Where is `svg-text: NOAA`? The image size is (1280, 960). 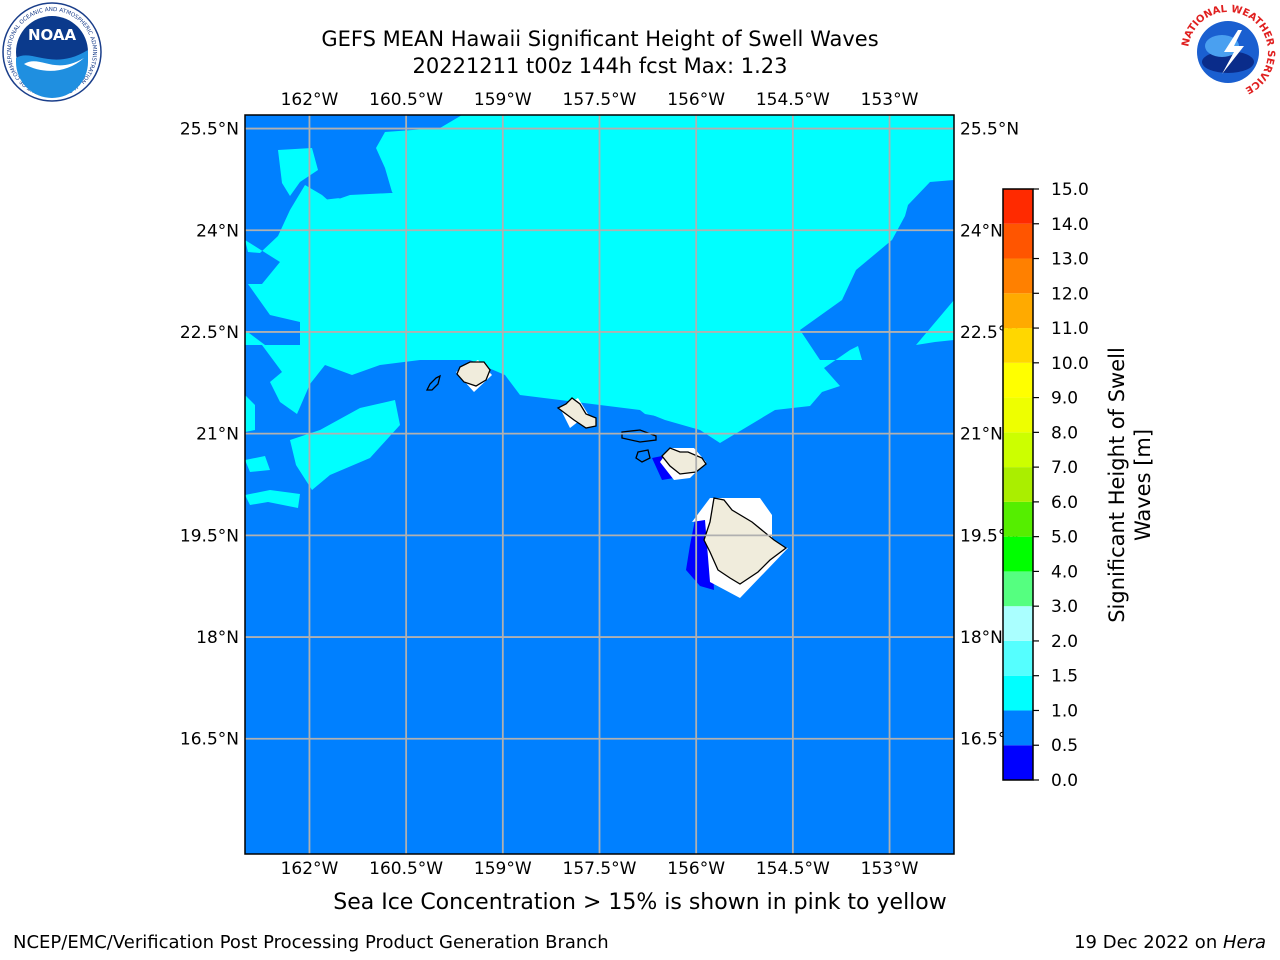 svg-text: NOAA is located at coordinates (52, 35).